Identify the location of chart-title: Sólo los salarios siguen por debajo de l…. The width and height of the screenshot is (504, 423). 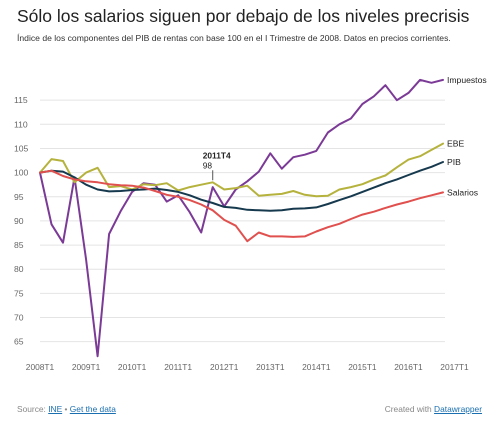
(243, 16).